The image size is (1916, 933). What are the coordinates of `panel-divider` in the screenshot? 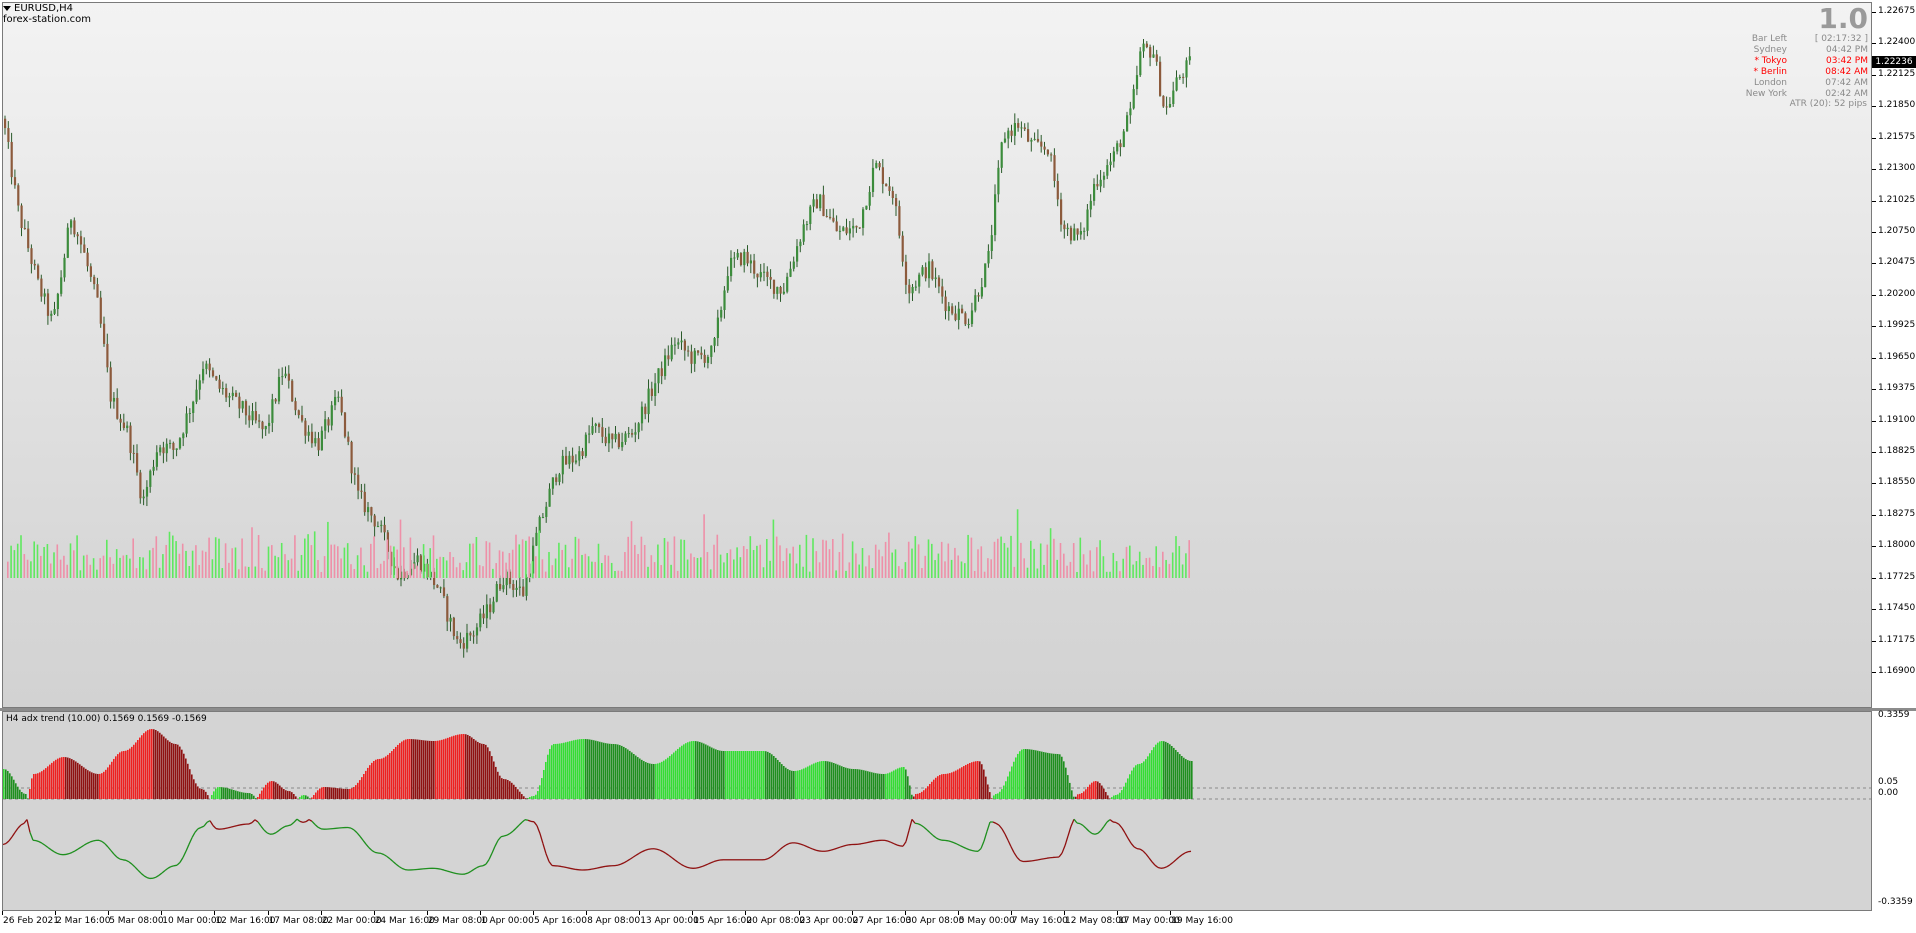 It's located at (958, 709).